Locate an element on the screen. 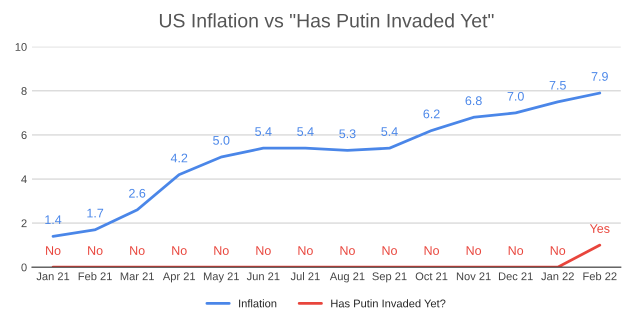  y-tick-label: 8 is located at coordinates (24, 91).